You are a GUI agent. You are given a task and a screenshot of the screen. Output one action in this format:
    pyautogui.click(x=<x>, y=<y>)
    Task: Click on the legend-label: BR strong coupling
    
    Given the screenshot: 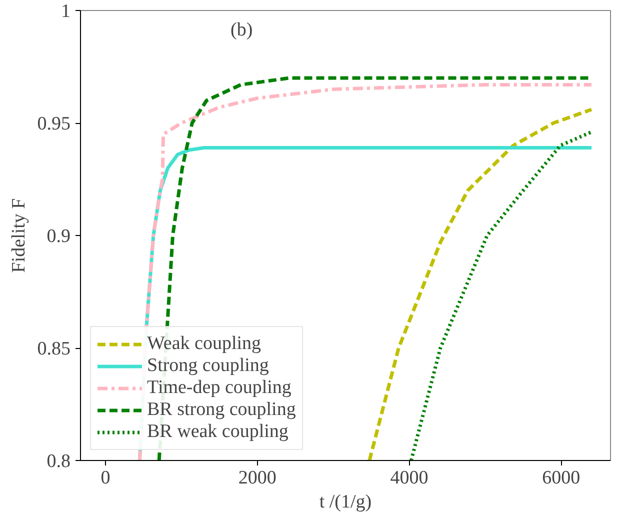 What is the action you would take?
    pyautogui.click(x=221, y=410)
    